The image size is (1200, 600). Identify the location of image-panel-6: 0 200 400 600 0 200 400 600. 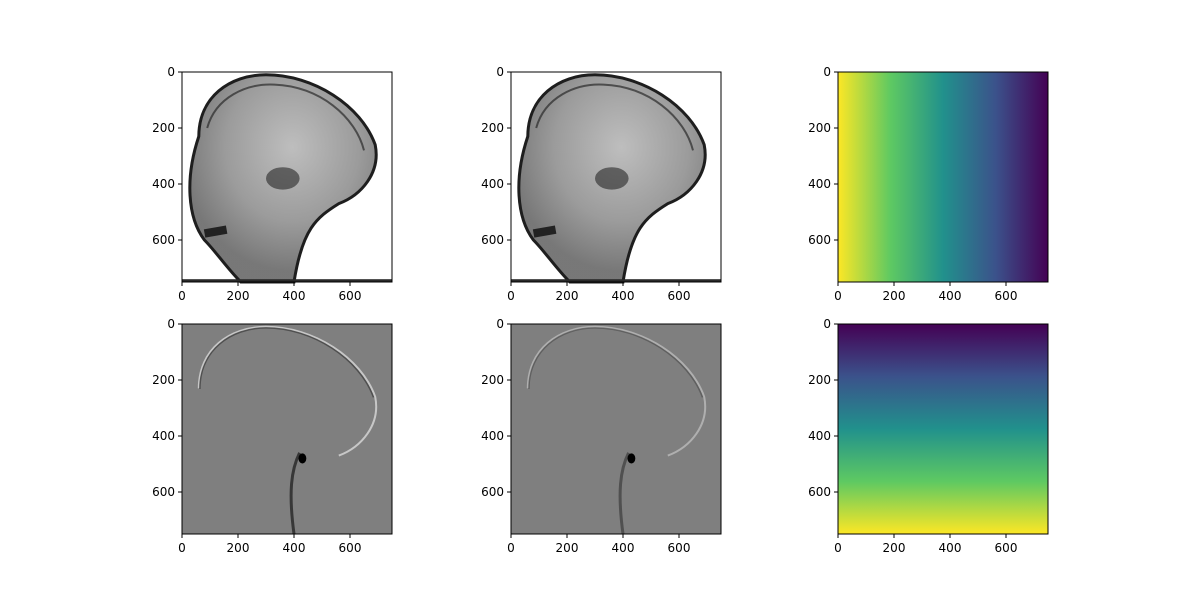
(928, 436).